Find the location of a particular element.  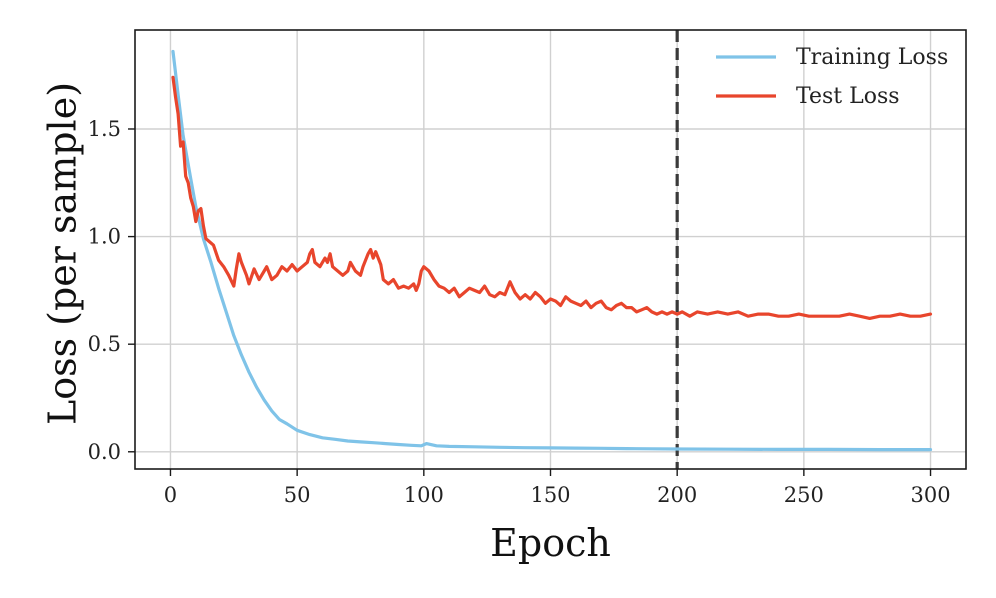

x-tick-label: 200 is located at coordinates (677, 495).